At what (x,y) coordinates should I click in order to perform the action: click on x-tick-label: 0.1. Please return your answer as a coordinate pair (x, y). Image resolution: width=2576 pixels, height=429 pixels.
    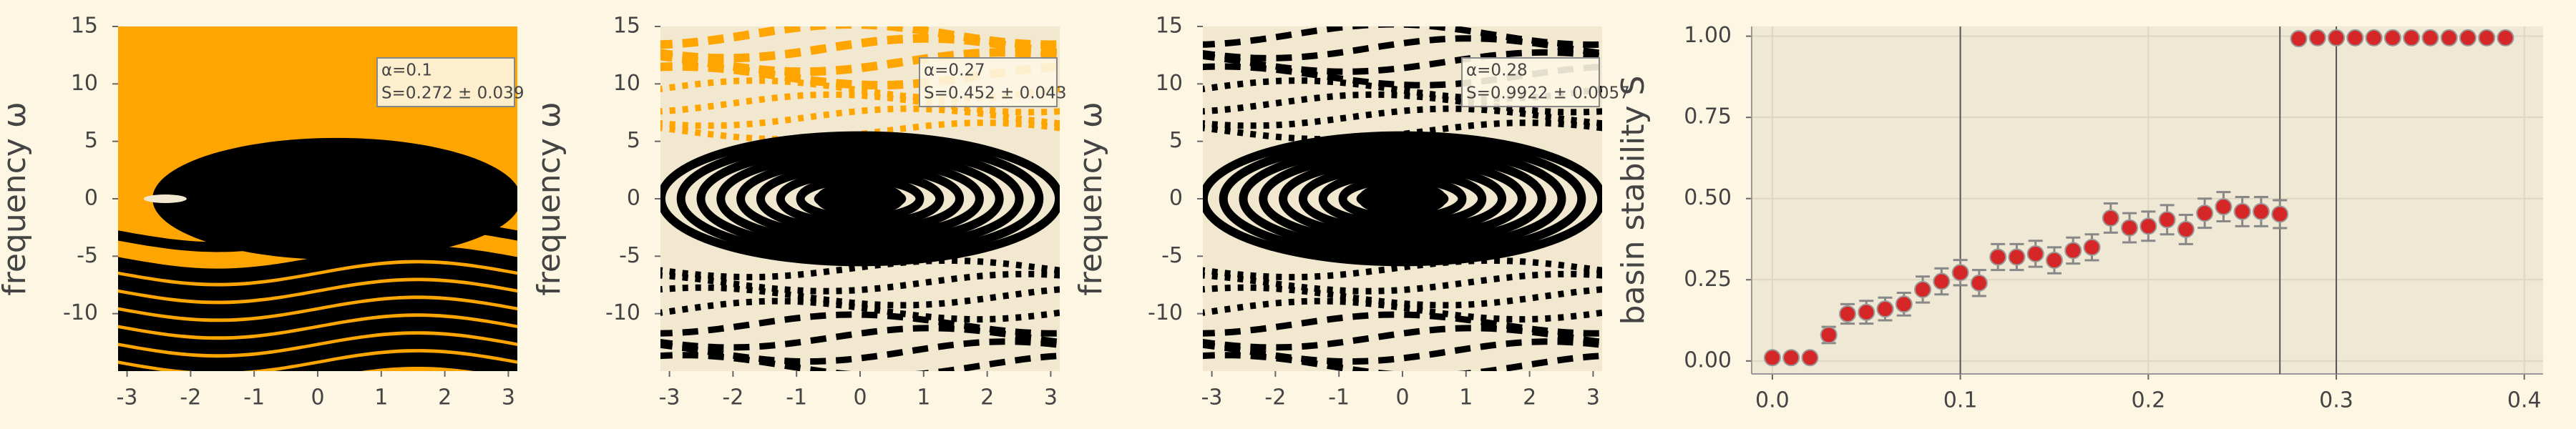
    Looking at the image, I should click on (1960, 400).